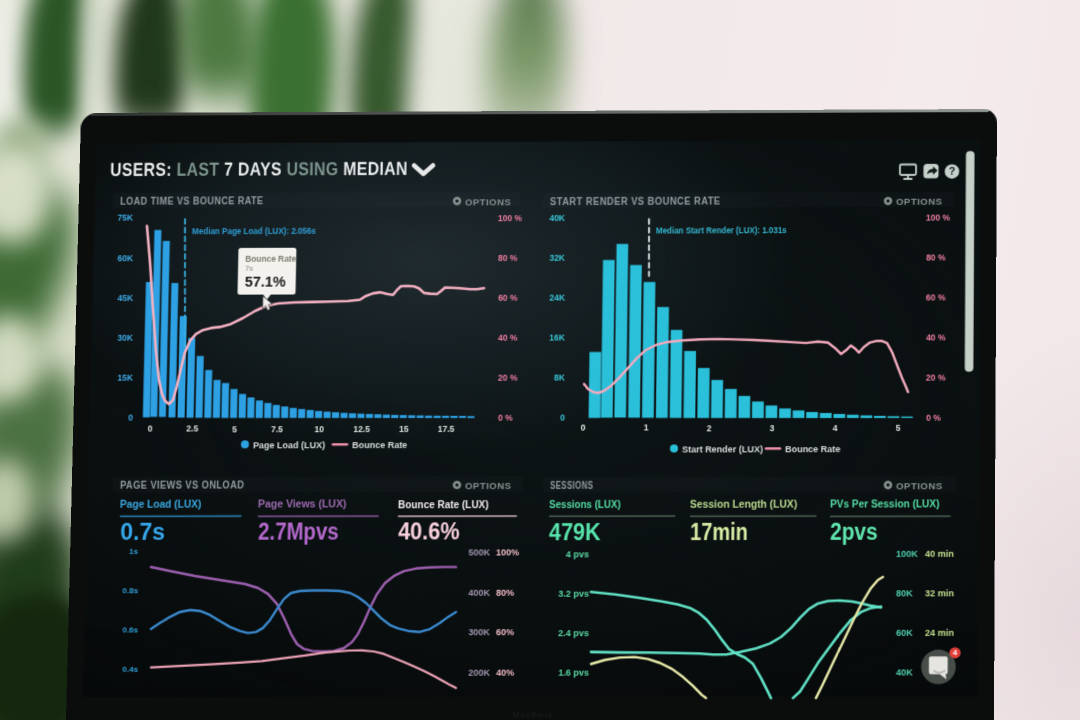 The width and height of the screenshot is (1080, 720). I want to click on svg-text: 100%, so click(507, 553).